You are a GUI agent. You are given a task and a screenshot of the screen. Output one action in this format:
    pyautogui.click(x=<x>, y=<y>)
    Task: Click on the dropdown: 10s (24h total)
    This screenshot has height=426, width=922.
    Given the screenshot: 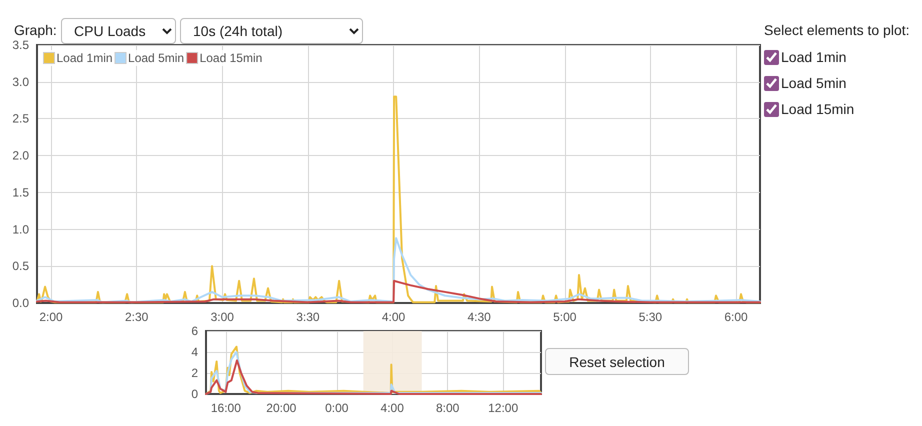 What is the action you would take?
    pyautogui.click(x=271, y=31)
    